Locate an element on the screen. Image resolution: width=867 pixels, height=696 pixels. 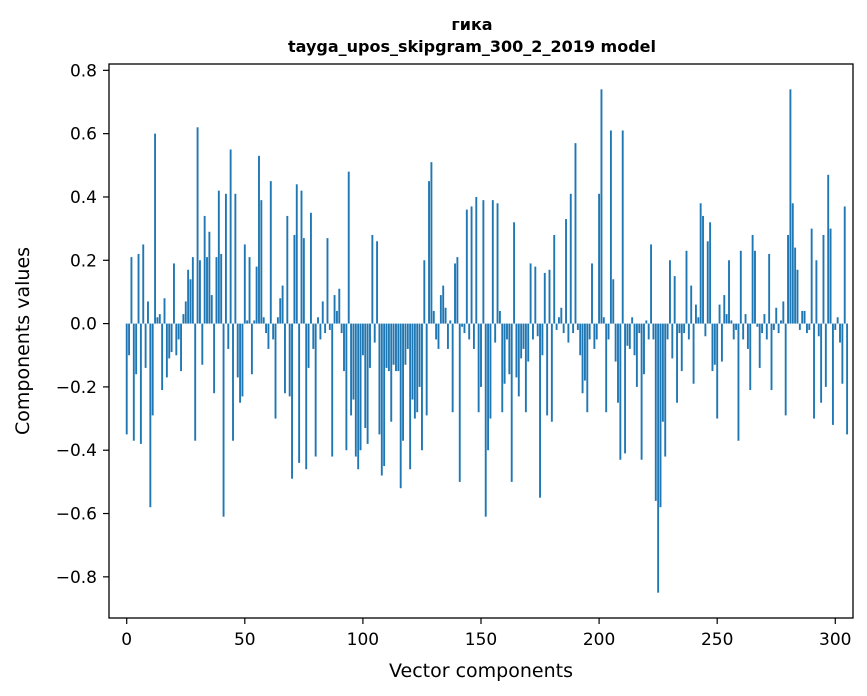
x-axis-label: Vector components is located at coordinates (481, 671).